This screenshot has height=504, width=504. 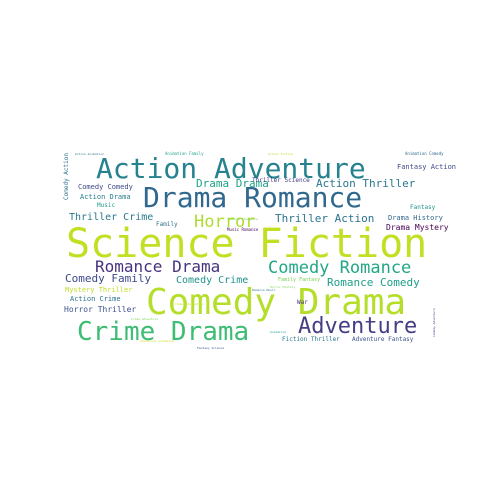 I want to click on word: Drama Drama, so click(x=232, y=183).